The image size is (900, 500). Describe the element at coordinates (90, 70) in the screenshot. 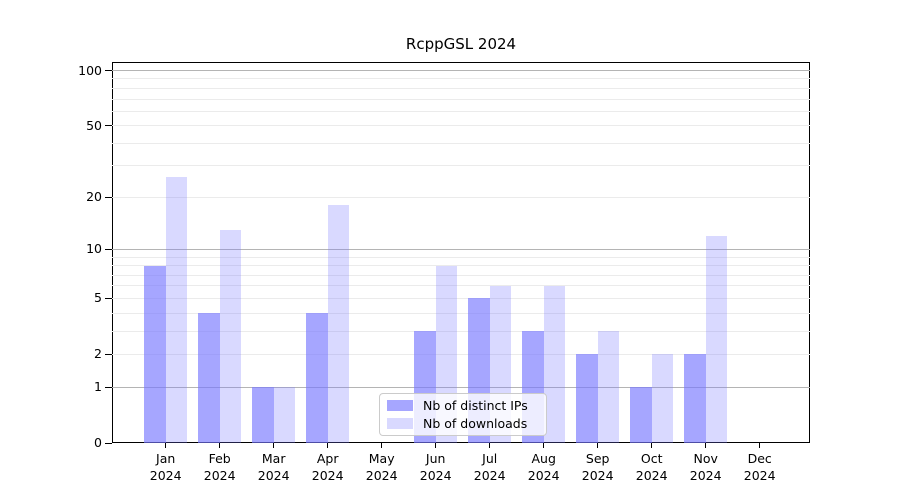

I see `y-axis-tick-label: 100` at that location.